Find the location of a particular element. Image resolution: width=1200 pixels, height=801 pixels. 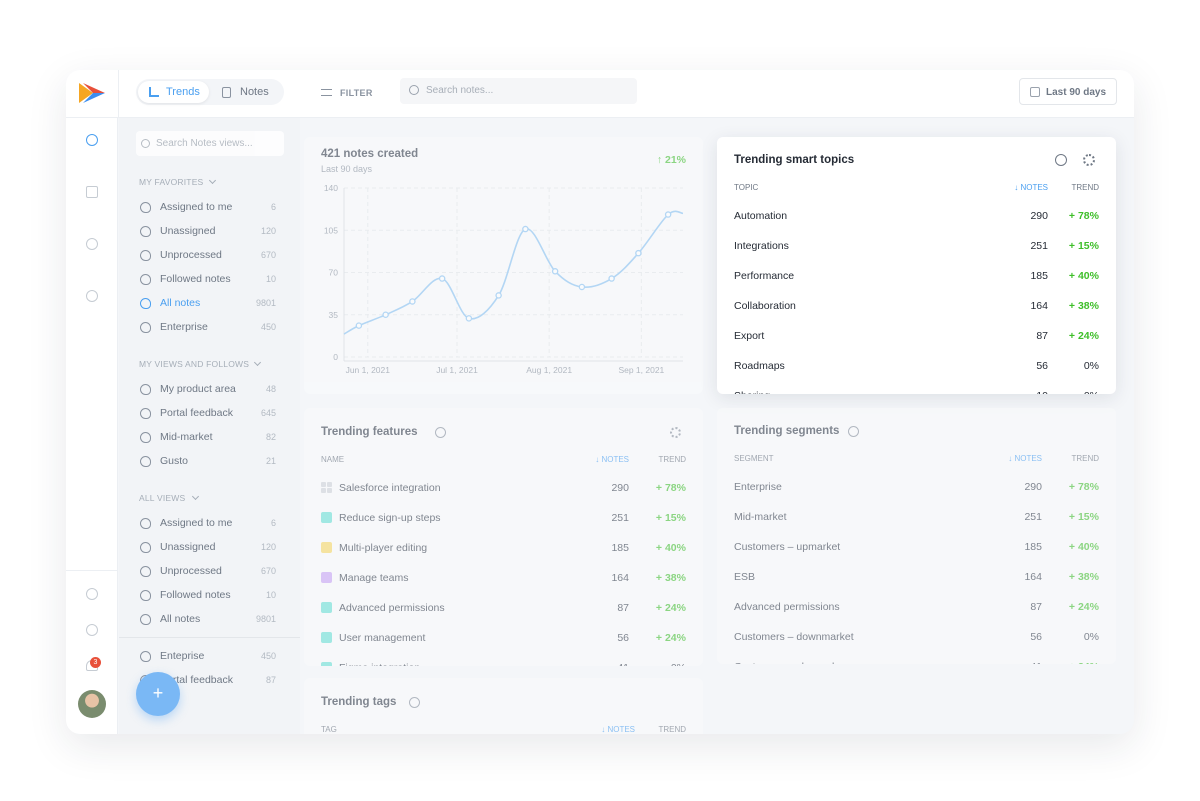

section-title: ALL VIEWS is located at coordinates (162, 498).